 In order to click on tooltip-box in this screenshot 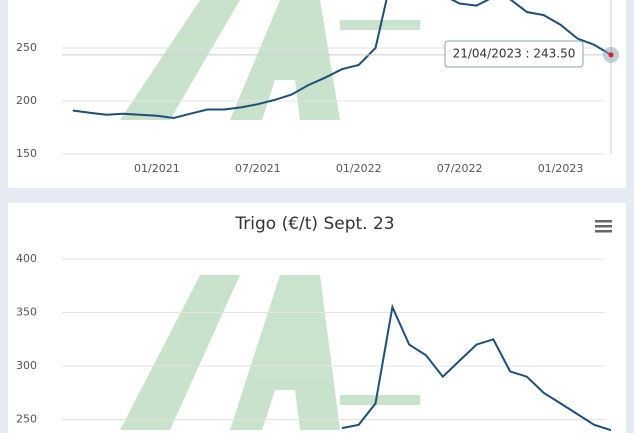, I will do `click(514, 54)`.